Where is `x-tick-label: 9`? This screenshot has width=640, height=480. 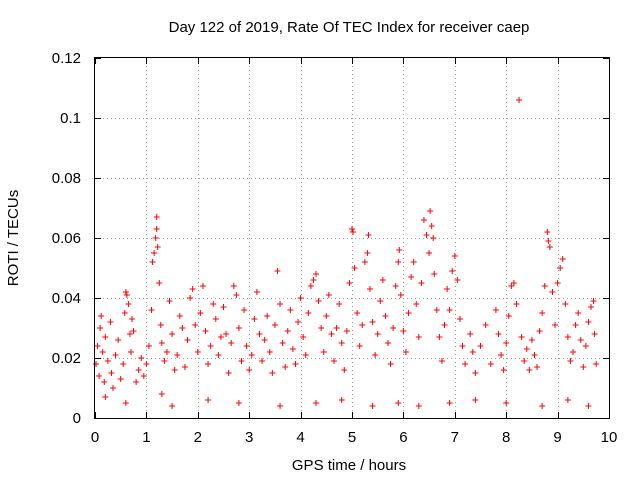 x-tick-label: 9 is located at coordinates (557, 437).